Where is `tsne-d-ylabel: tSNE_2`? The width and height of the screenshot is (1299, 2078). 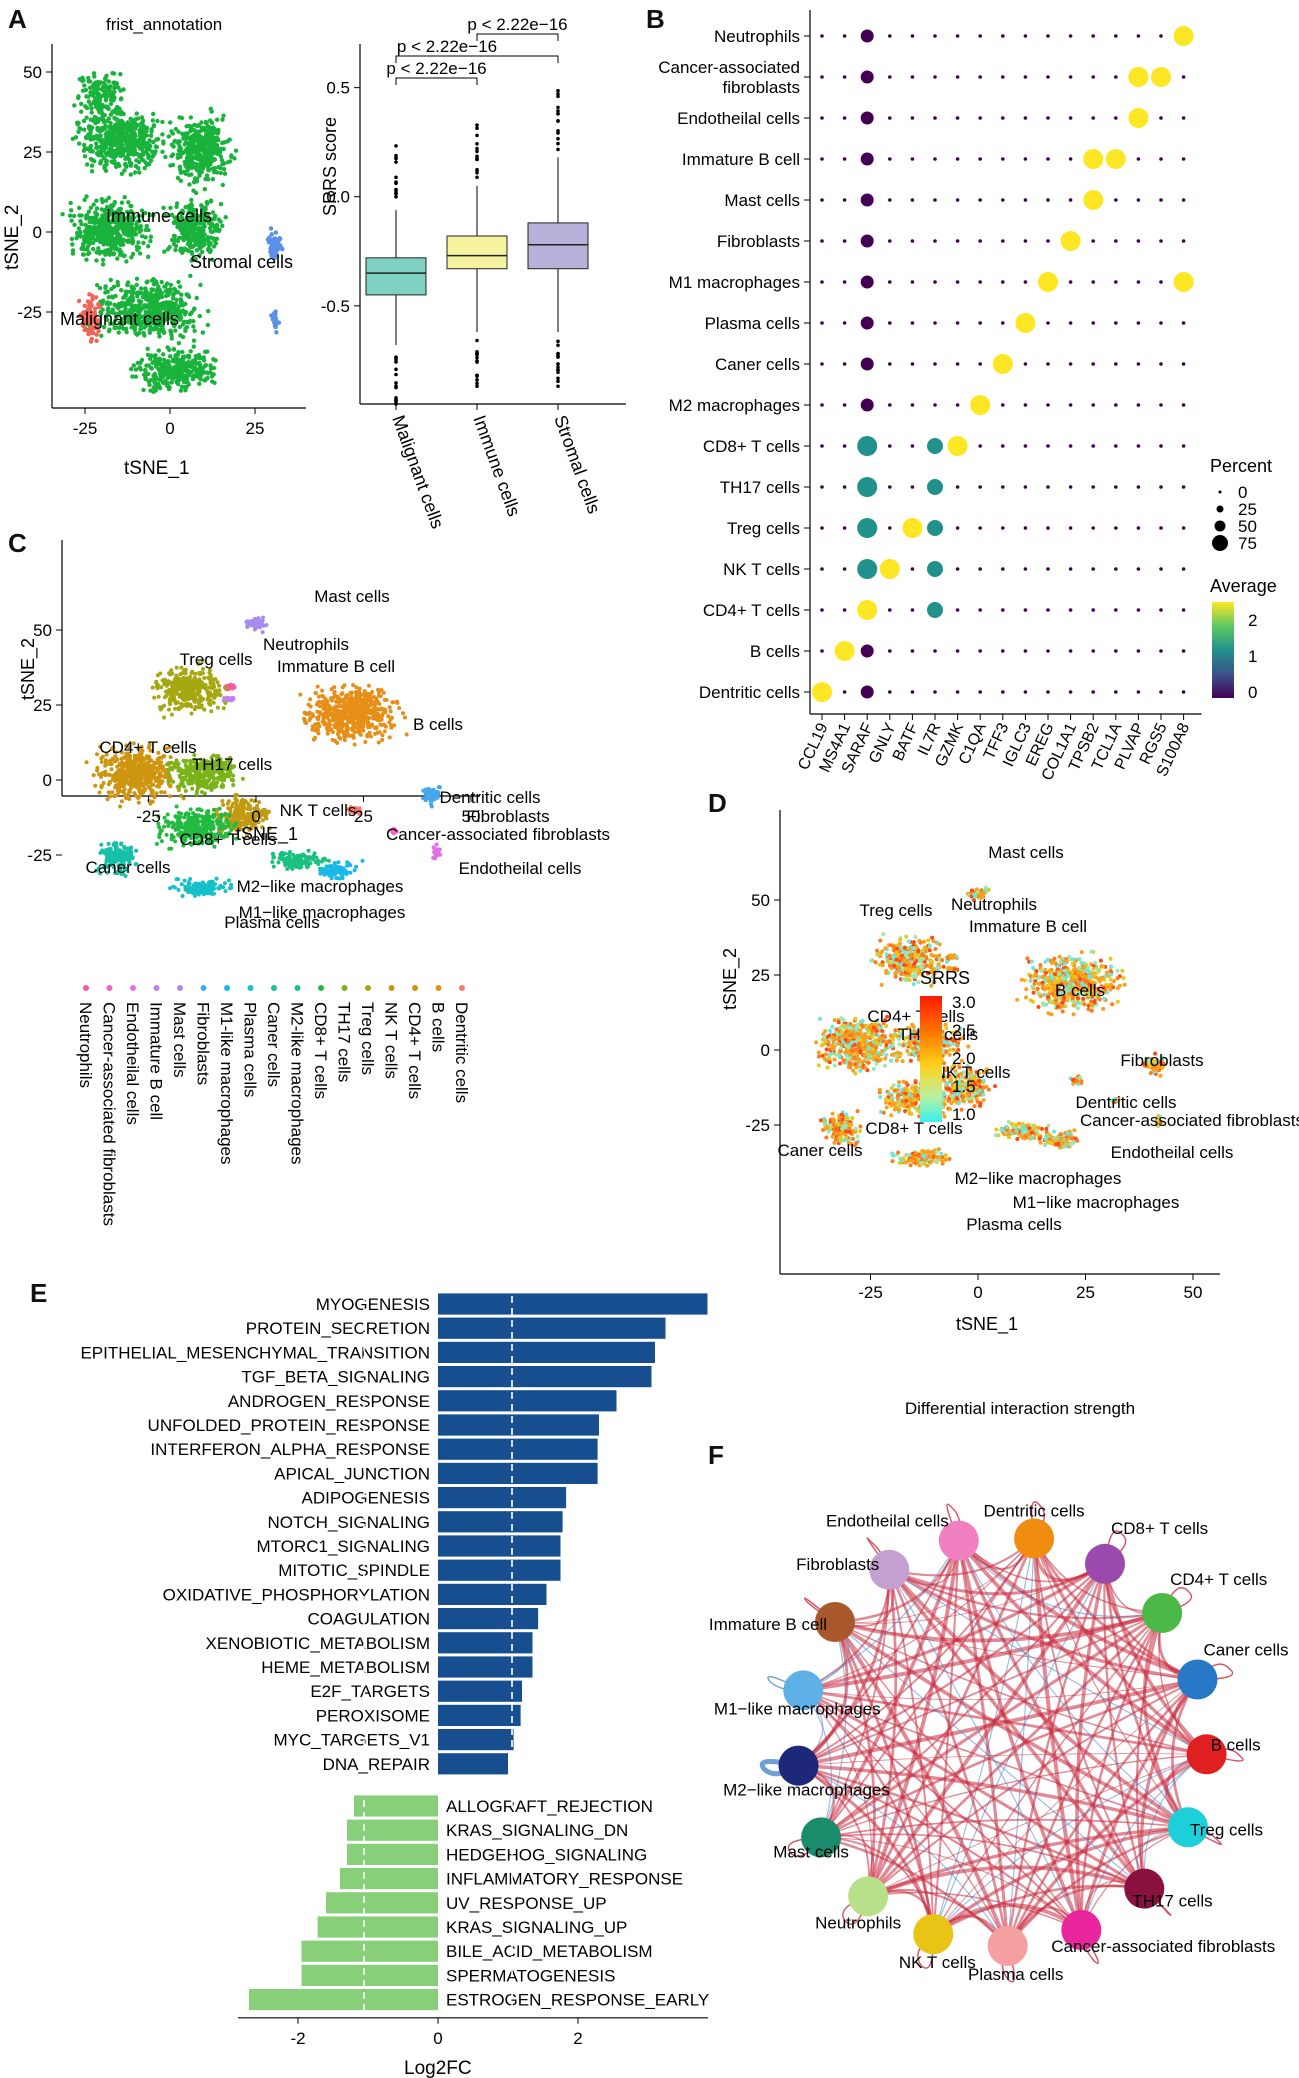 tsne-d-ylabel: tSNE_2 is located at coordinates (730, 979).